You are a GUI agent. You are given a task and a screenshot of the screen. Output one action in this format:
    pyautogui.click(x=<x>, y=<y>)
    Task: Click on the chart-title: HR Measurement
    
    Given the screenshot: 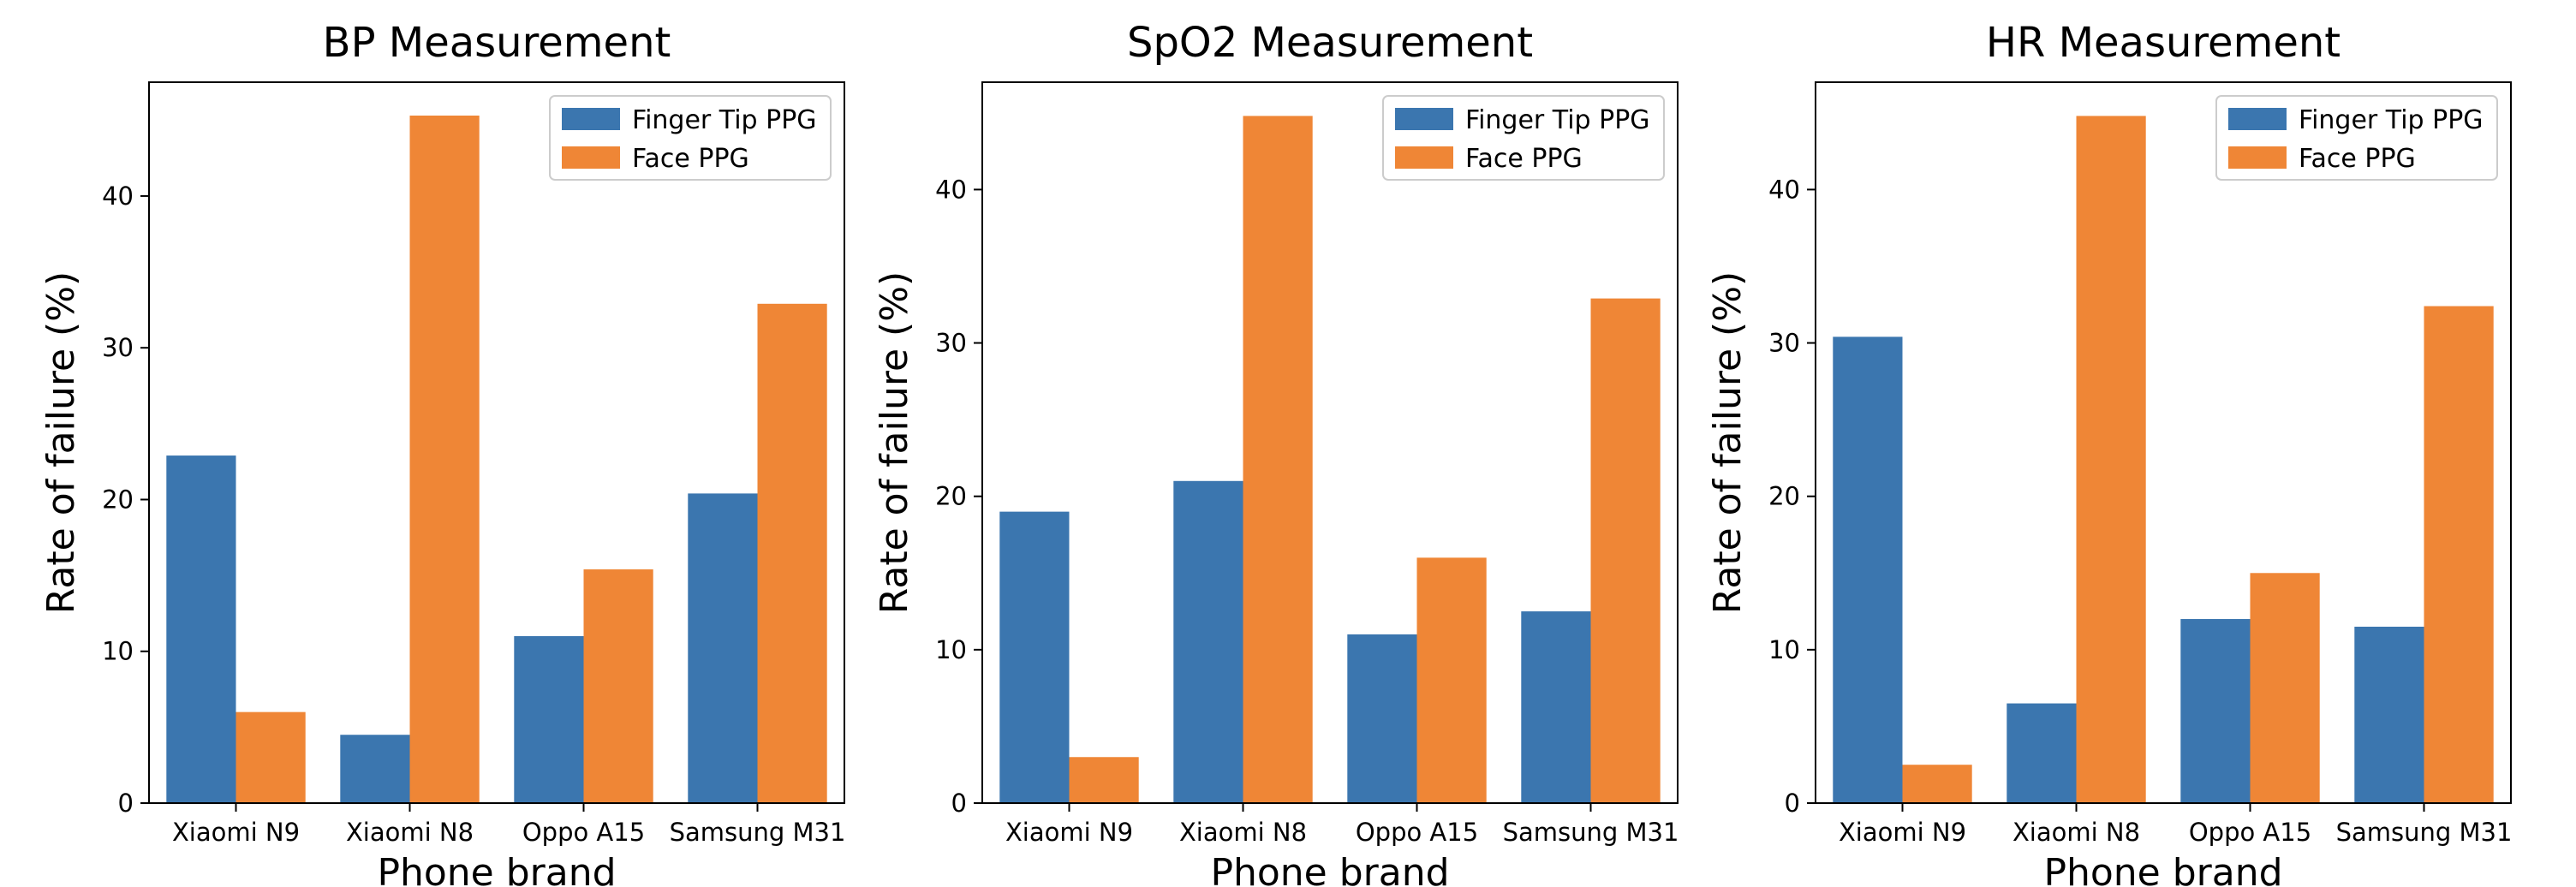 What is the action you would take?
    pyautogui.click(x=2163, y=43)
    